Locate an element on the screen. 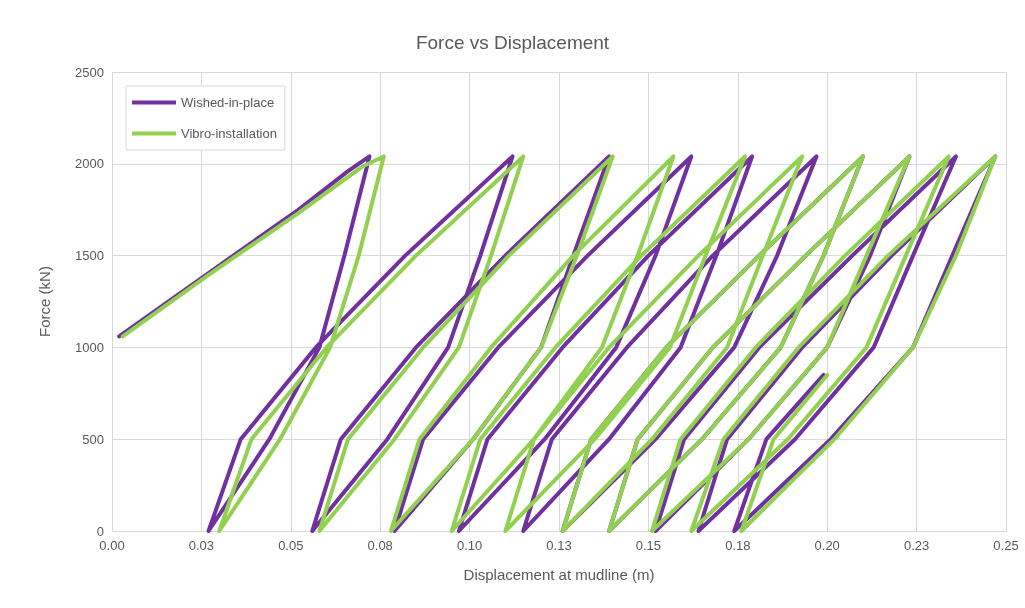  legend-label: Vibro-installation is located at coordinates (229, 133).